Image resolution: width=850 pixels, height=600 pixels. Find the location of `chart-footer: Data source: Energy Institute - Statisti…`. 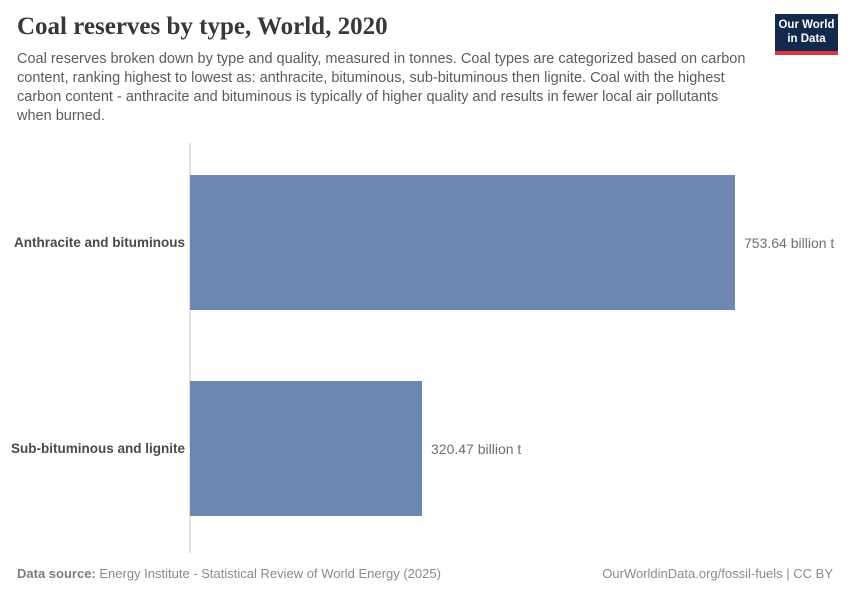

chart-footer: Data source: Energy Institute - Statisti… is located at coordinates (425, 573).